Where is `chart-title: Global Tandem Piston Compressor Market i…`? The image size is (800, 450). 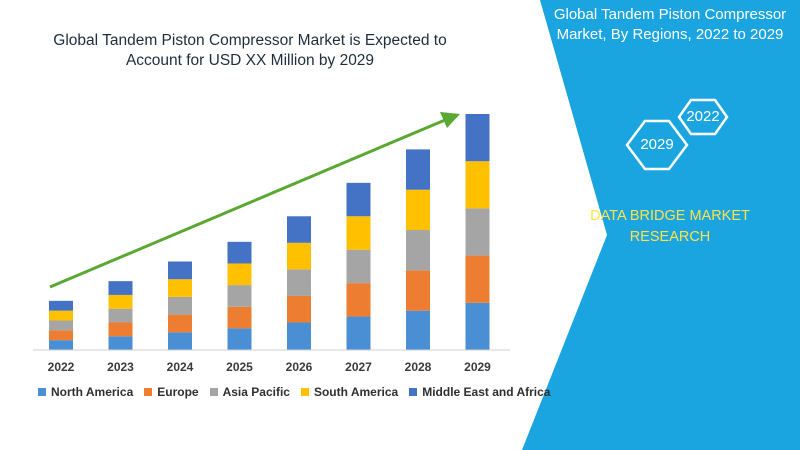 chart-title: Global Tandem Piston Compressor Market i… is located at coordinates (250, 50).